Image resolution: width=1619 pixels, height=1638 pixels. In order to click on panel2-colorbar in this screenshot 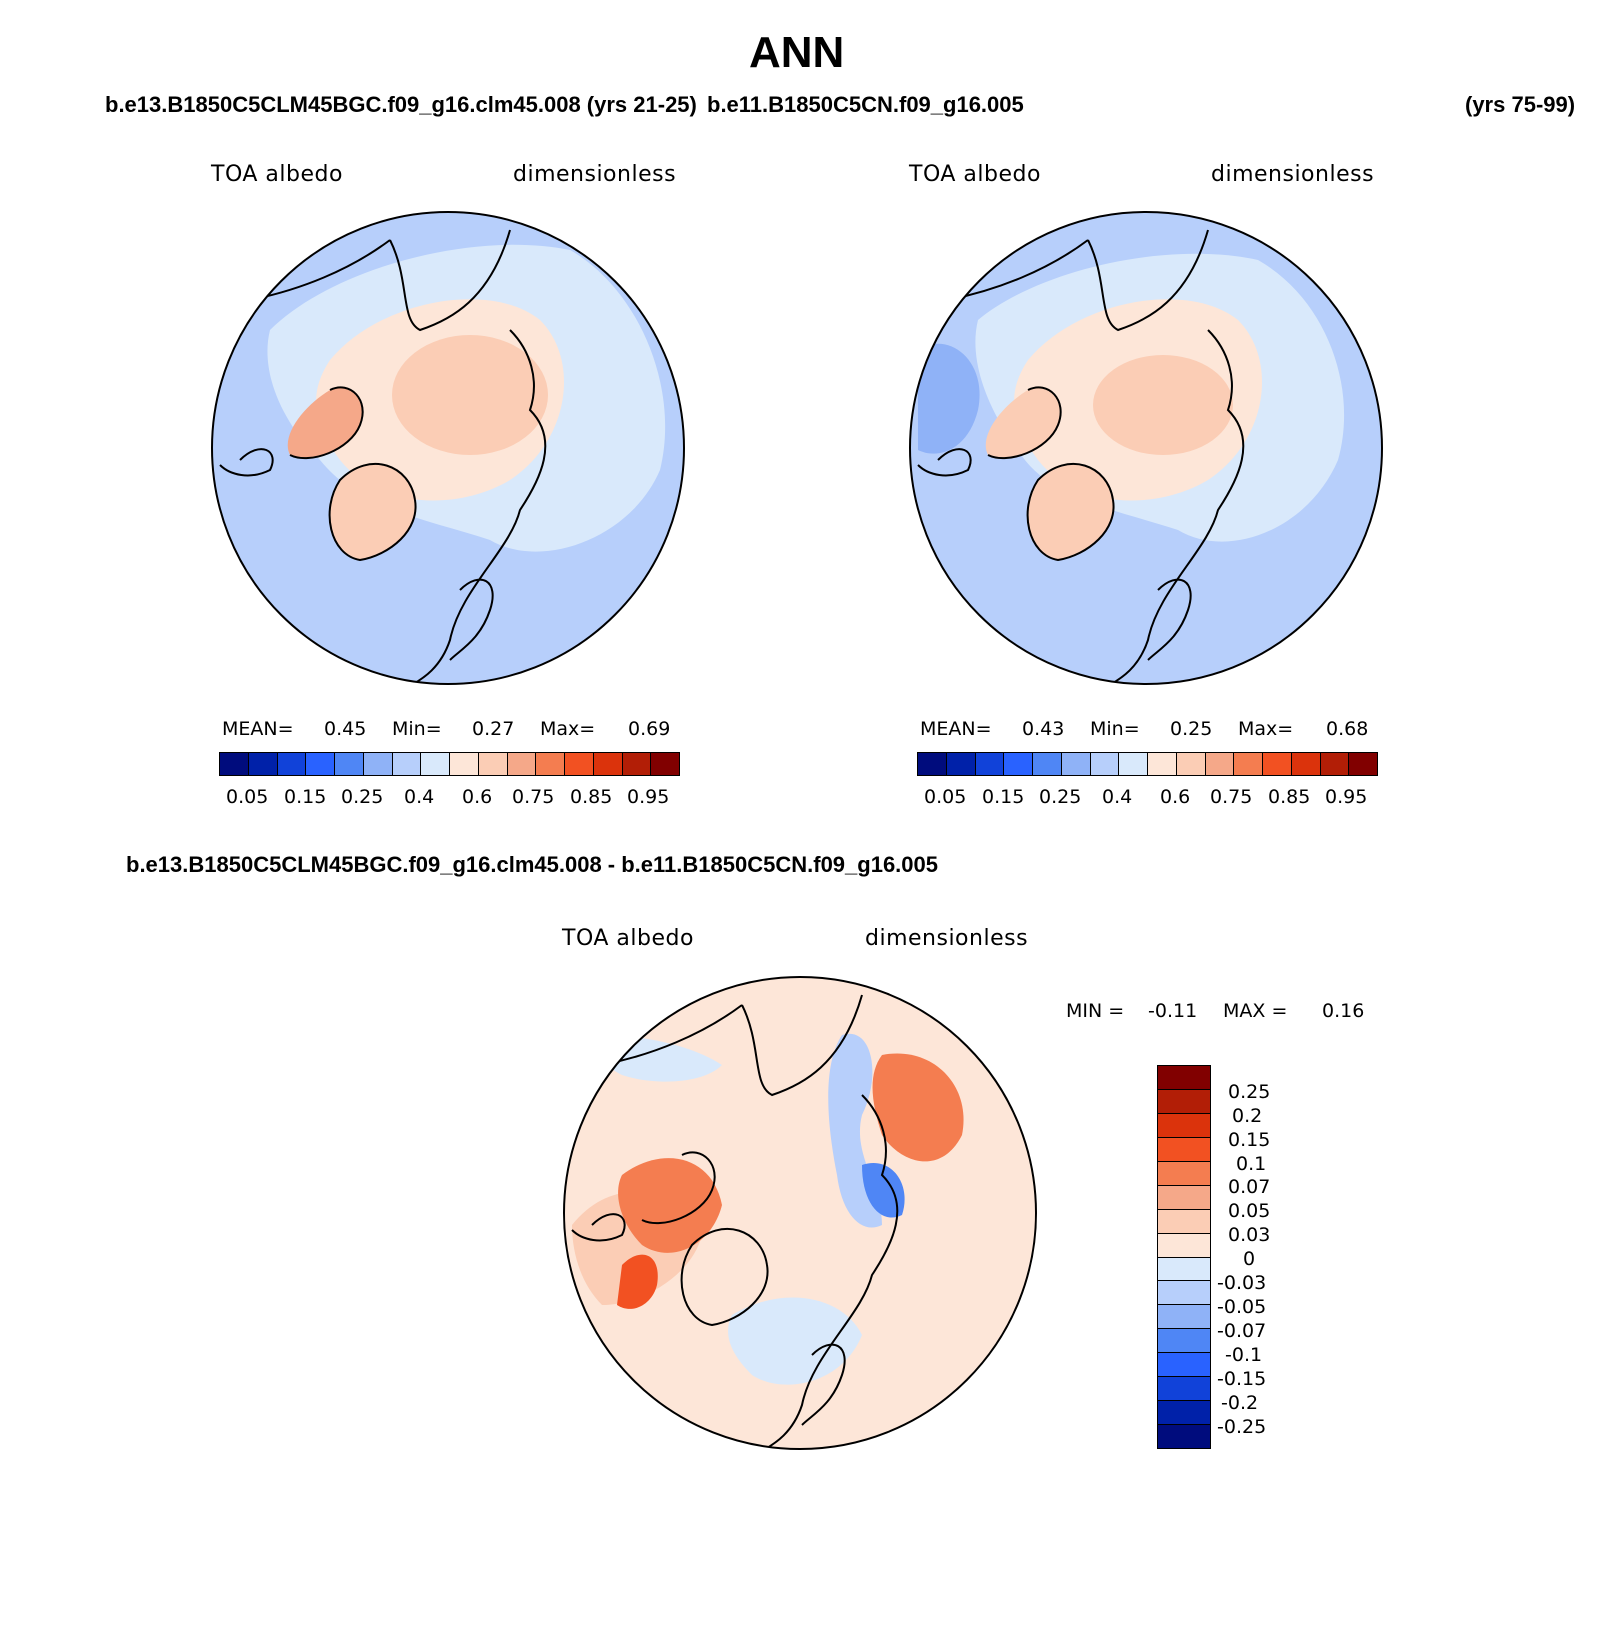, I will do `click(1147, 764)`.